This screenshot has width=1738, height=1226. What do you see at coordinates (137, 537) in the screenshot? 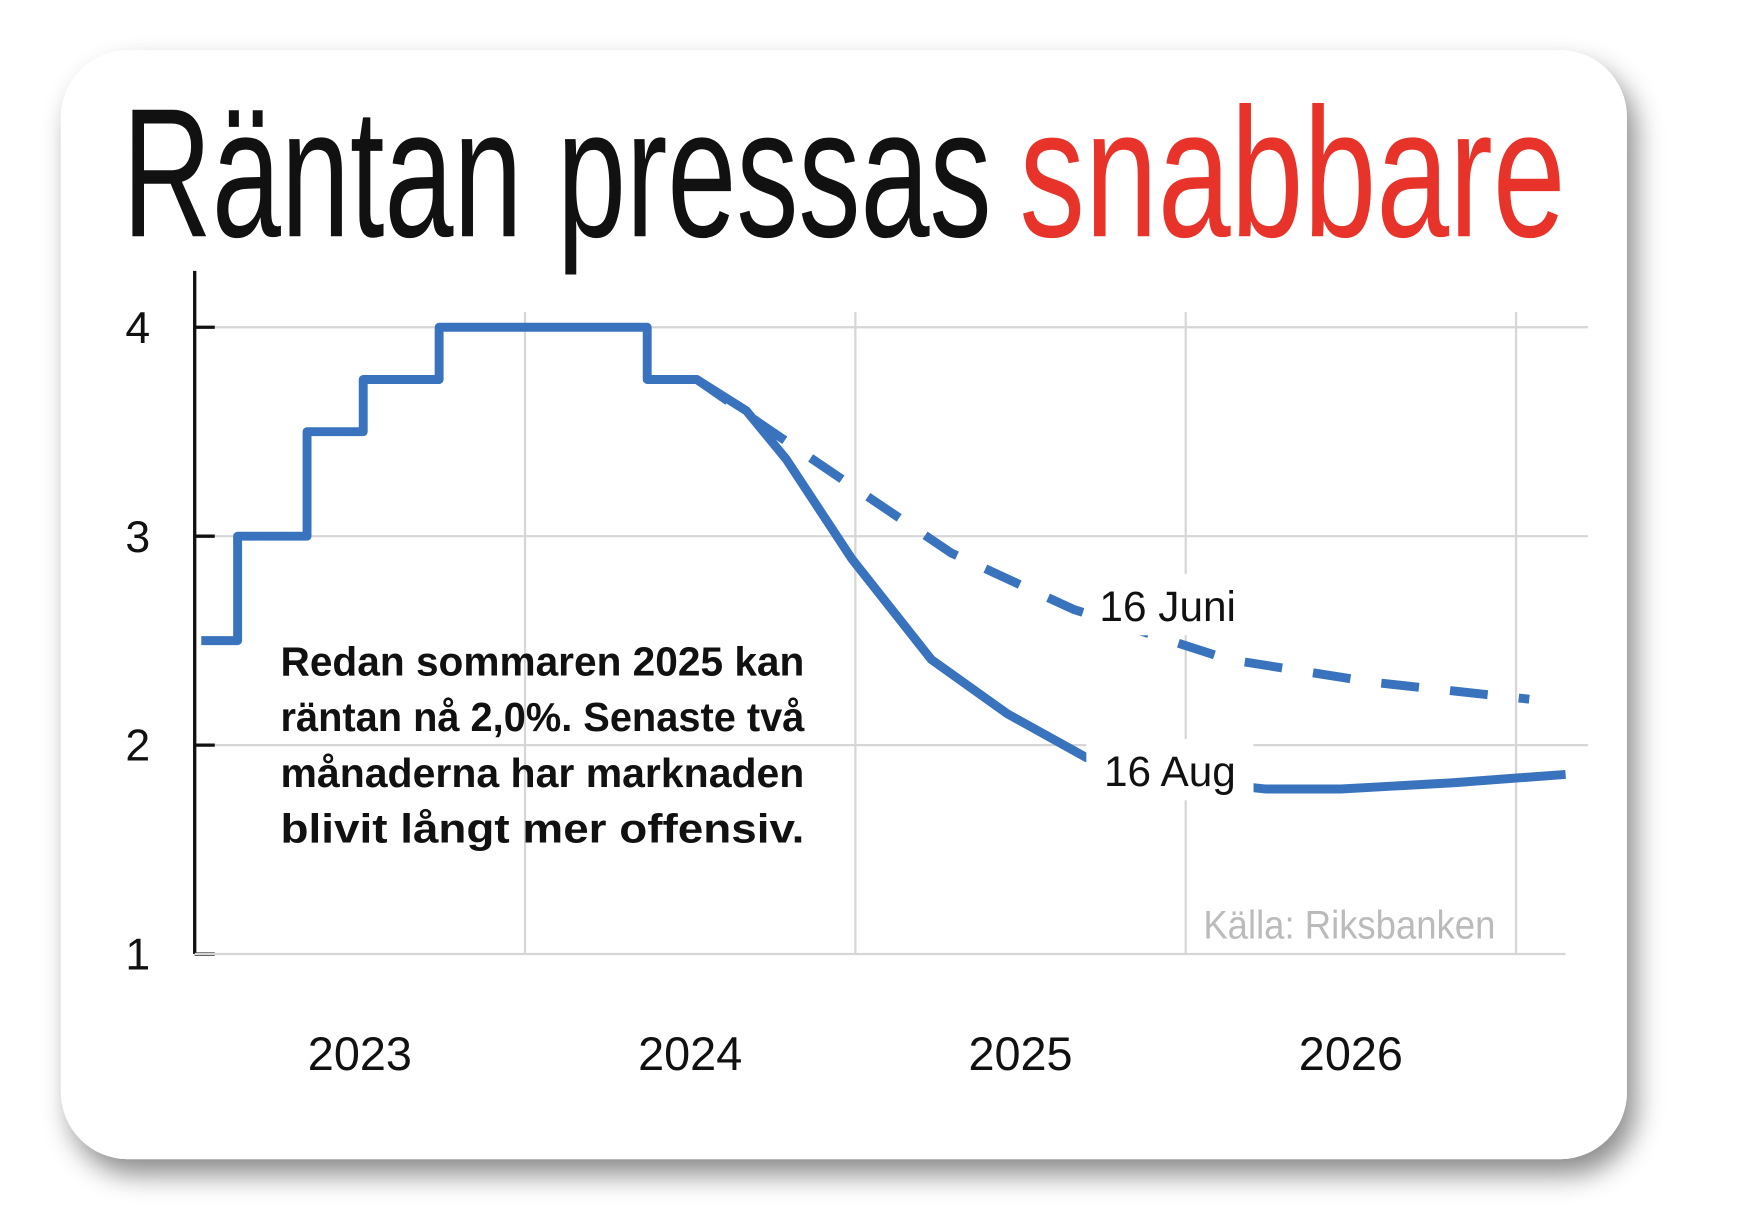
I see `y-tick-label: 3` at bounding box center [137, 537].